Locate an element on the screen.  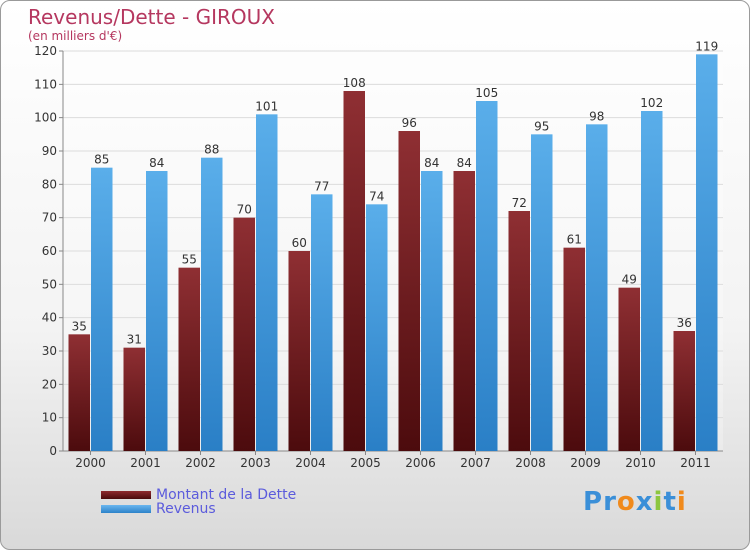
data-label-dette: 55 is located at coordinates (189, 260).